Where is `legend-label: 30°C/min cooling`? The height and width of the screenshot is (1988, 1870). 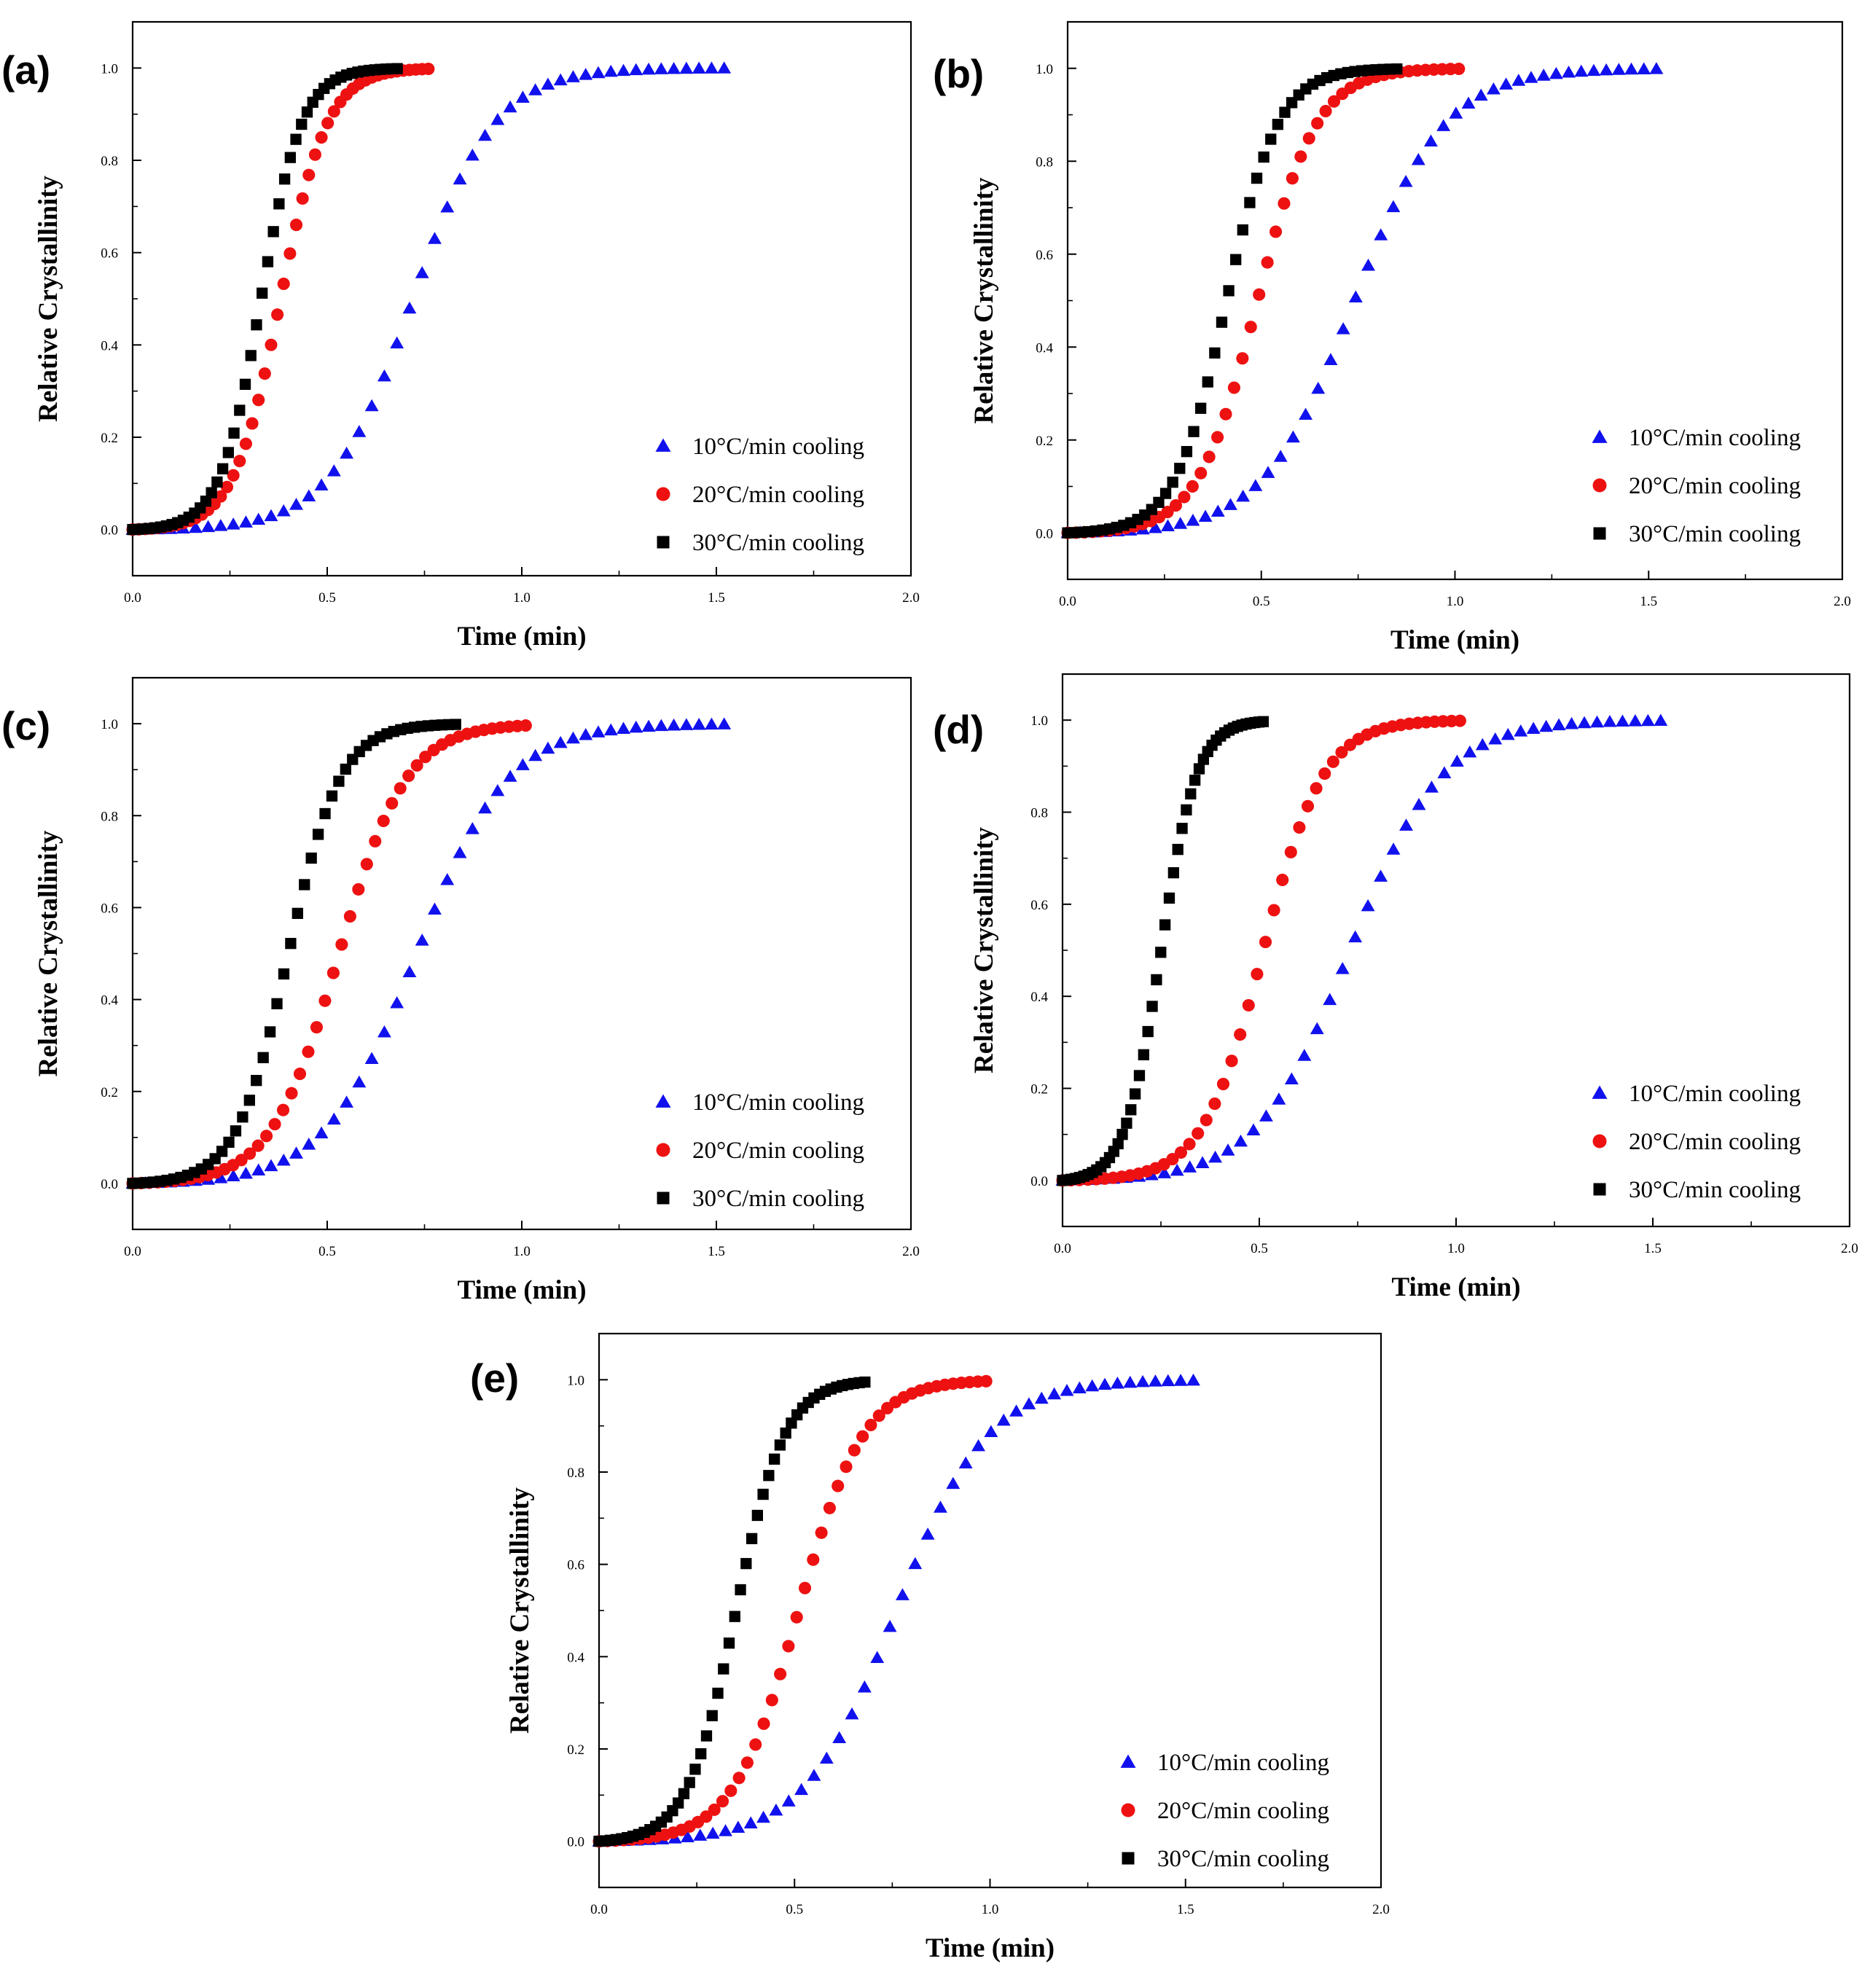
legend-label: 30°C/min cooling is located at coordinates (1715, 1190).